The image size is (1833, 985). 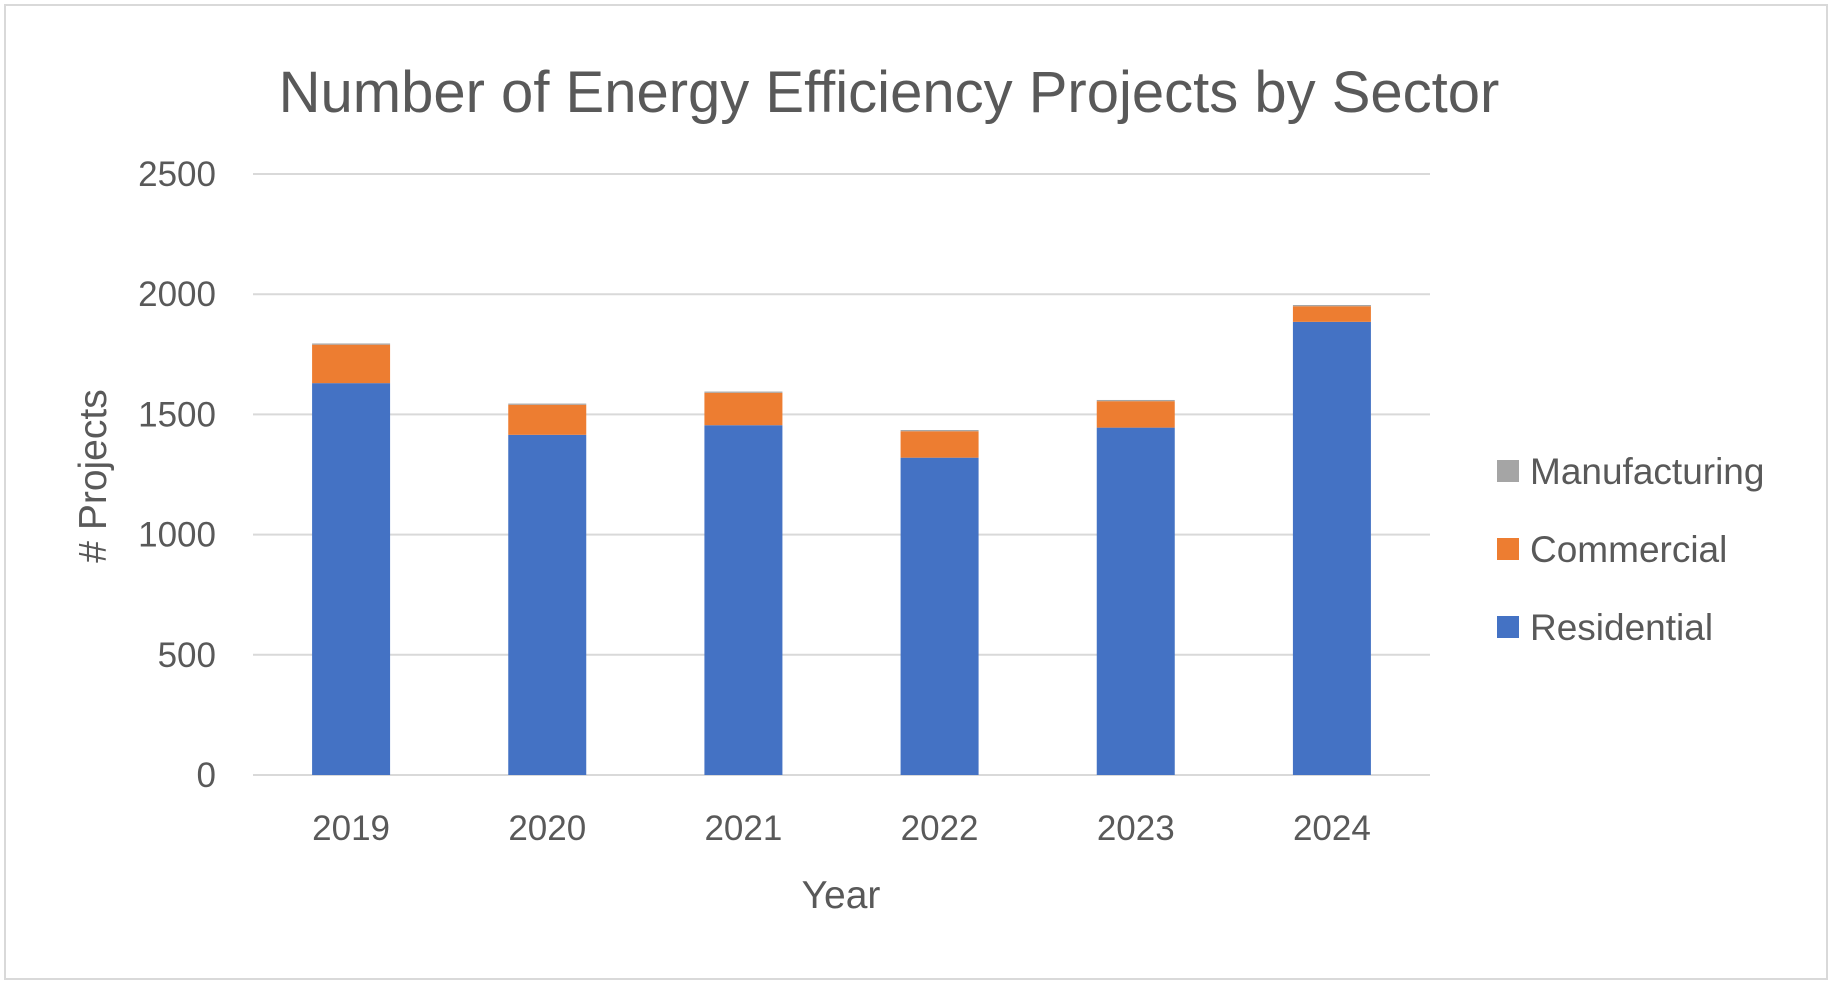 I want to click on bar-commercial-2020, so click(x=547, y=419).